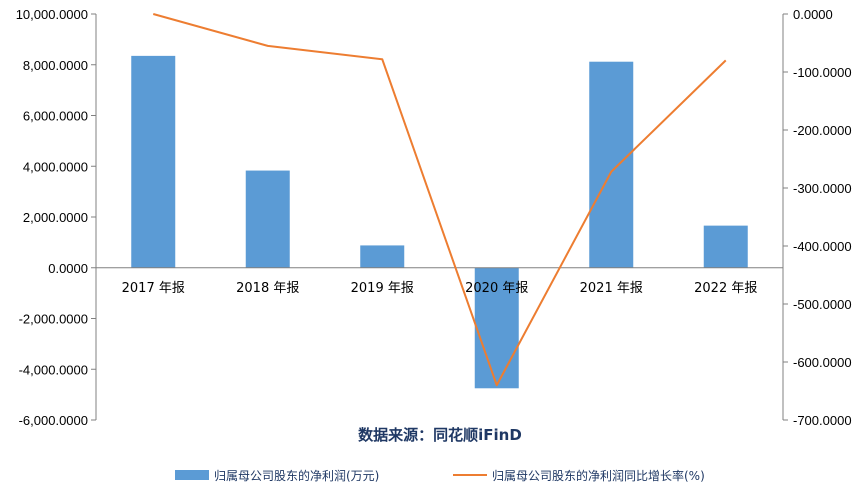 Image resolution: width=864 pixels, height=493 pixels. I want to click on category-label: 2019 年报, so click(382, 288).